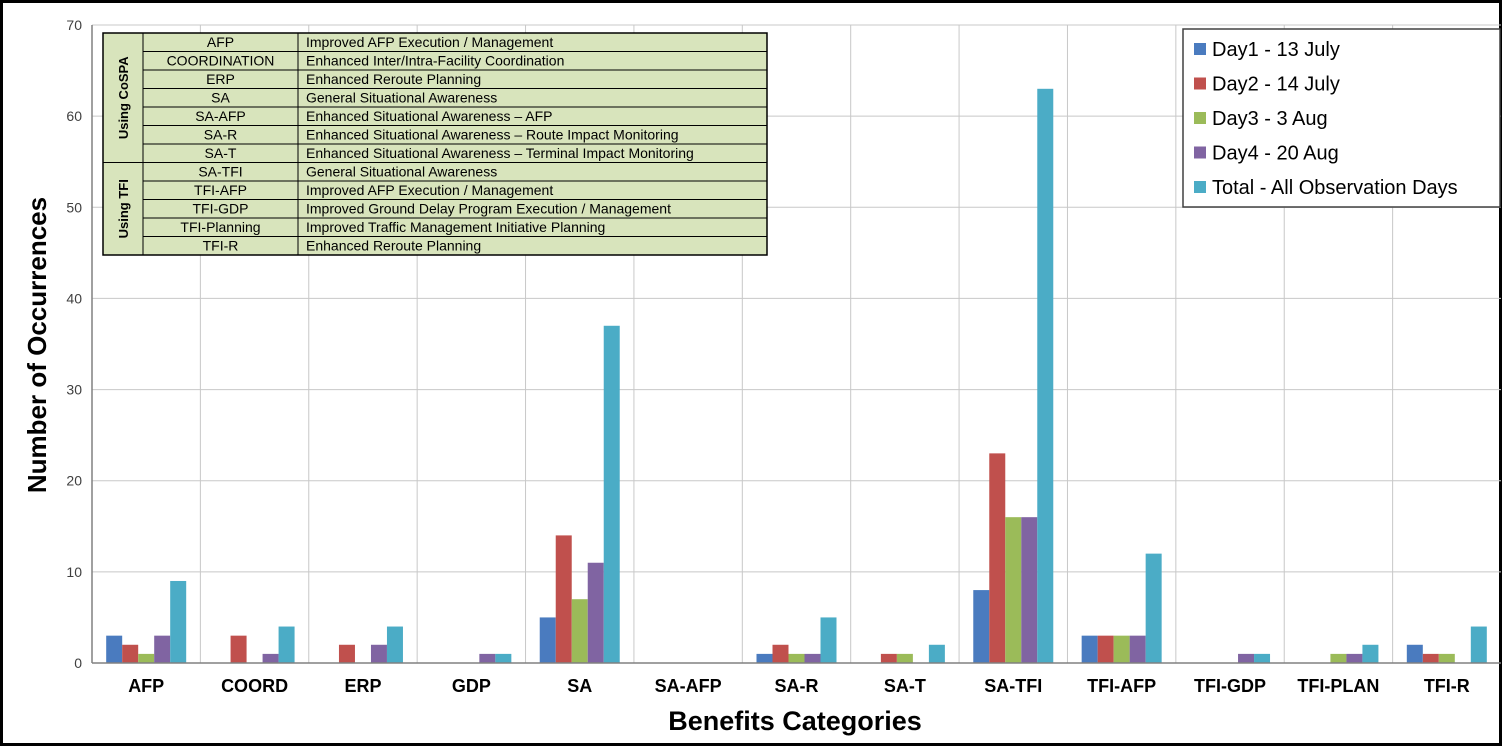 The height and width of the screenshot is (751, 1502). Describe the element at coordinates (362, 686) in the screenshot. I see `x-tick-label: ERP` at that location.